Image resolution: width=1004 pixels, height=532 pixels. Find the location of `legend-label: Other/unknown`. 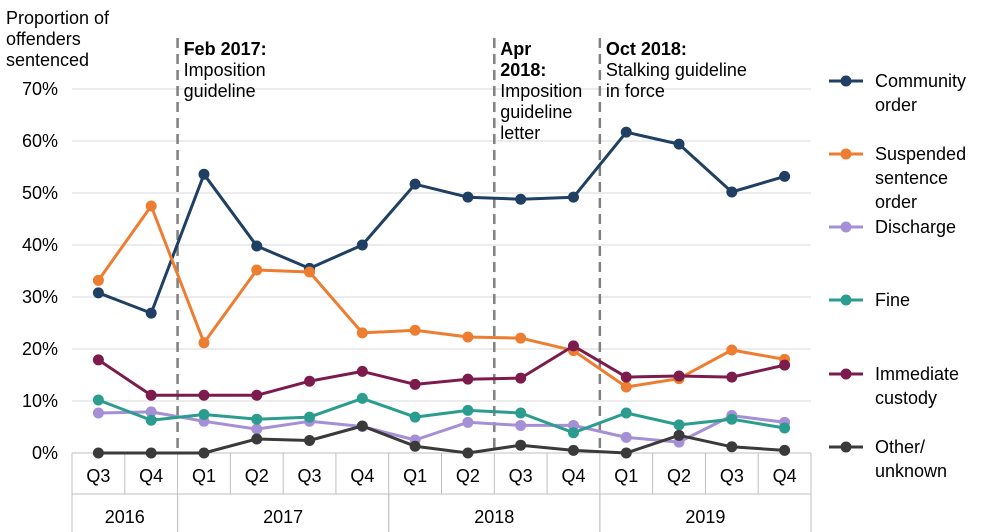

legend-label: Other/unknown is located at coordinates (911, 459).